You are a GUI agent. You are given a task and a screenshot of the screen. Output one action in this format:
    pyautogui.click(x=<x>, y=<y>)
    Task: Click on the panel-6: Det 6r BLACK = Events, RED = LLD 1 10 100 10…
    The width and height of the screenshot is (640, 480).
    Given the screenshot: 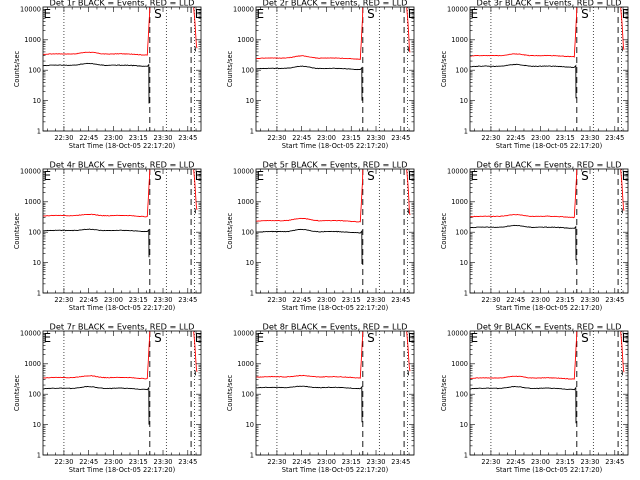 What is the action you would take?
    pyautogui.click(x=534, y=236)
    